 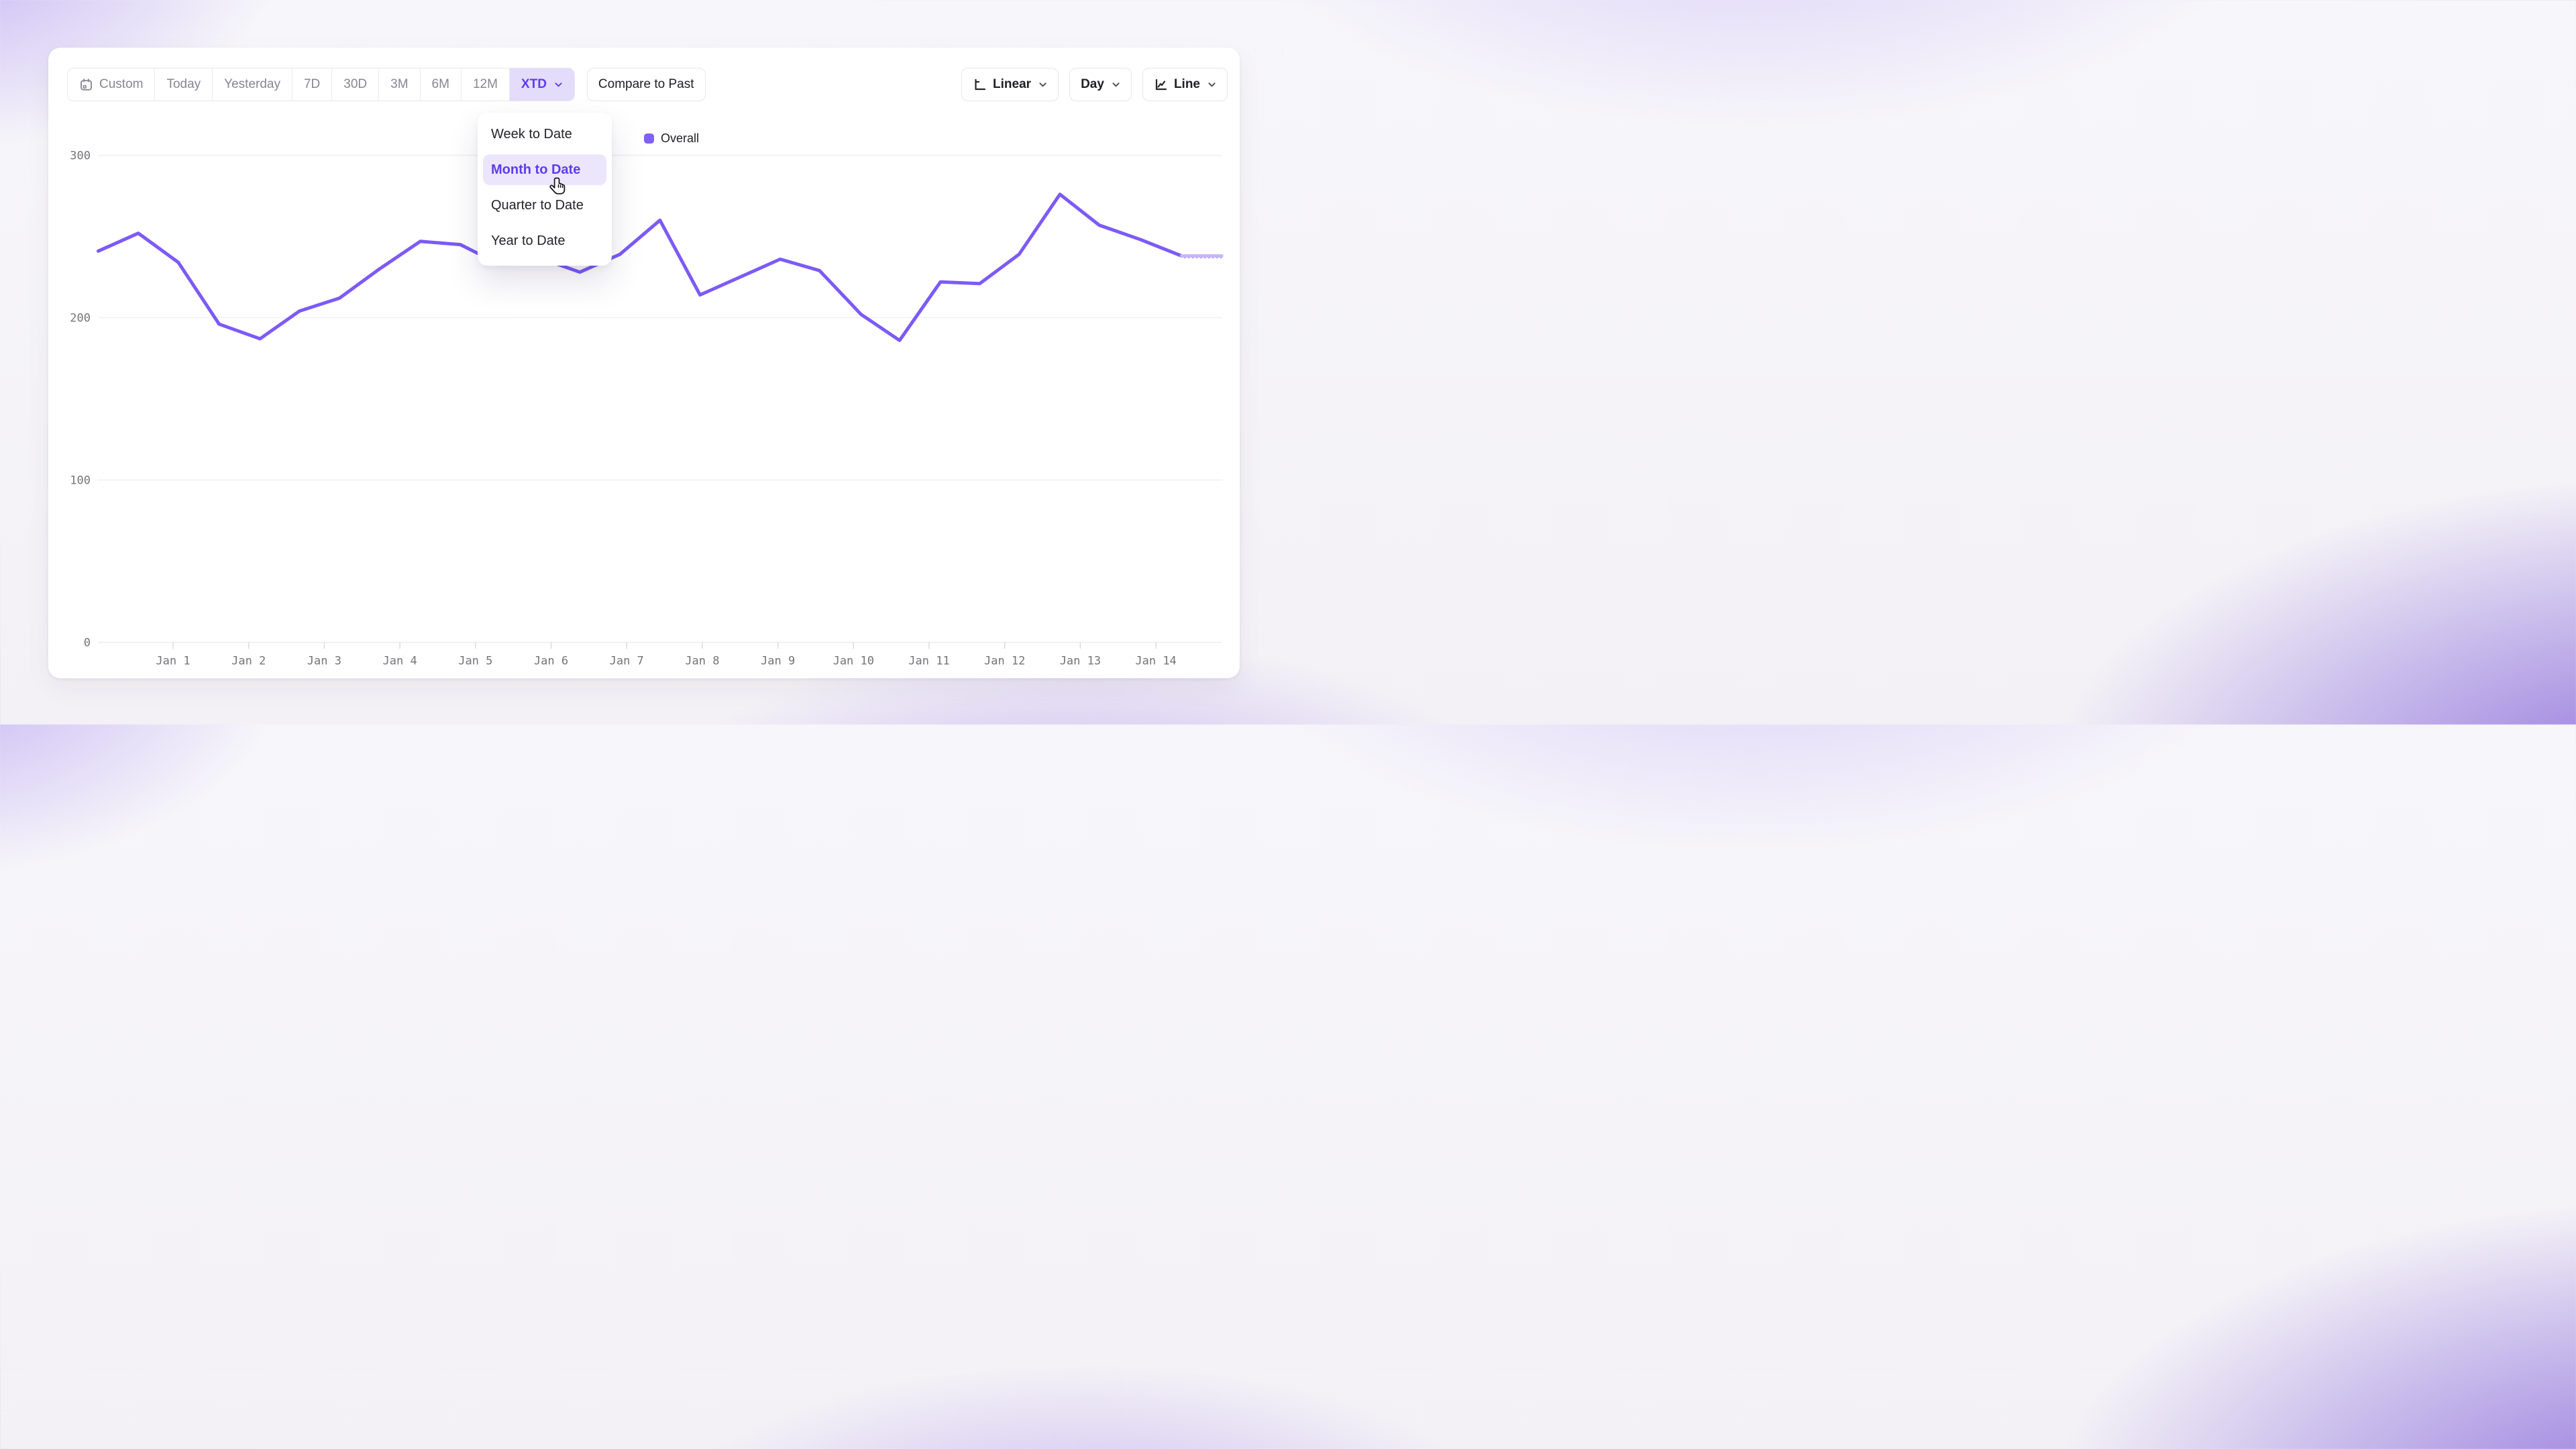 I want to click on y-tick-label: 300, so click(x=80, y=156).